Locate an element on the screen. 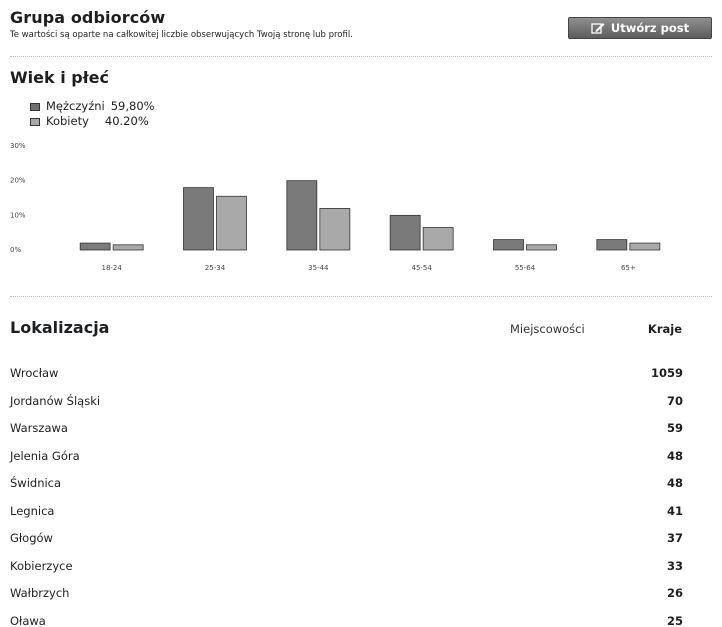 This screenshot has width=722, height=627. location-name: Oława is located at coordinates (28, 620).